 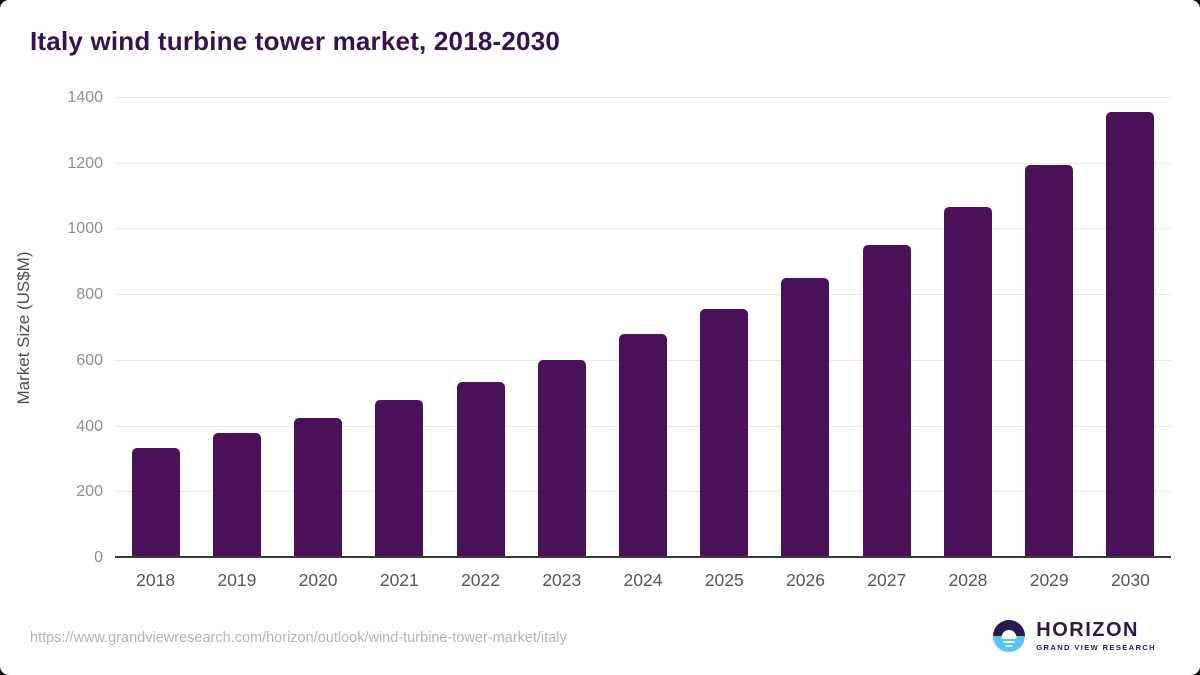 What do you see at coordinates (643, 557) in the screenshot?
I see `x-axis-line` at bounding box center [643, 557].